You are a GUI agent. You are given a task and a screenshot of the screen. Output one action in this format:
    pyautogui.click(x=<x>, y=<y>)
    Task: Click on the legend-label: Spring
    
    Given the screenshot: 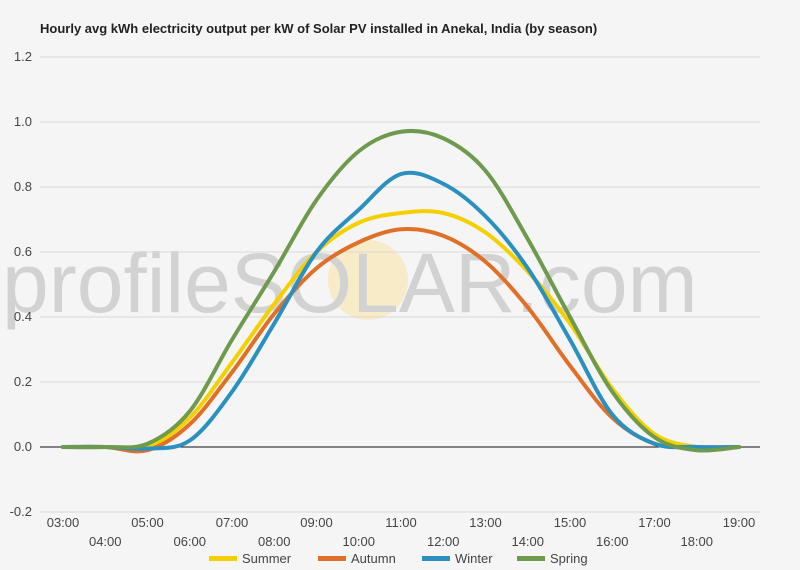 What is the action you would take?
    pyautogui.click(x=569, y=558)
    